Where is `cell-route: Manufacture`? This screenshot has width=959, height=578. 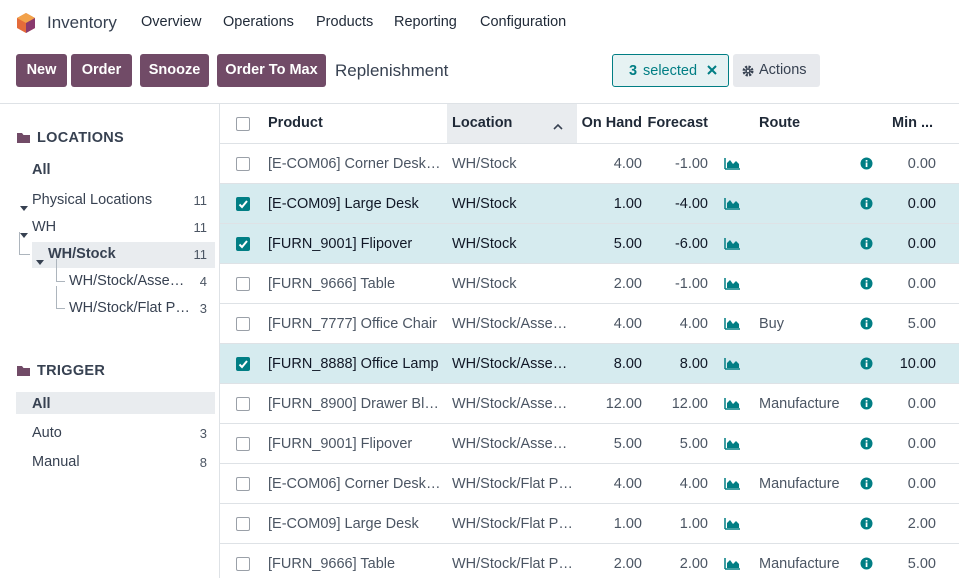
cell-route: Manufacture is located at coordinates (809, 561).